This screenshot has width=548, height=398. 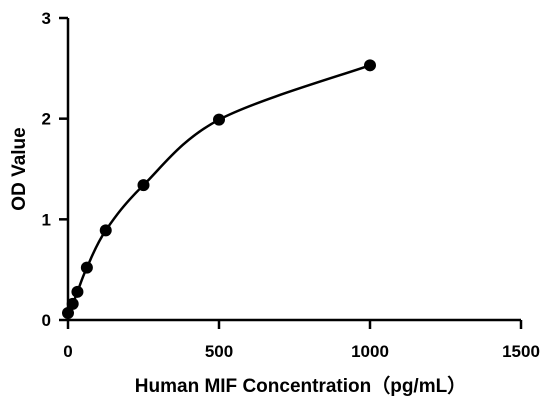 I want to click on y-tick-label: 2, so click(x=46, y=119).